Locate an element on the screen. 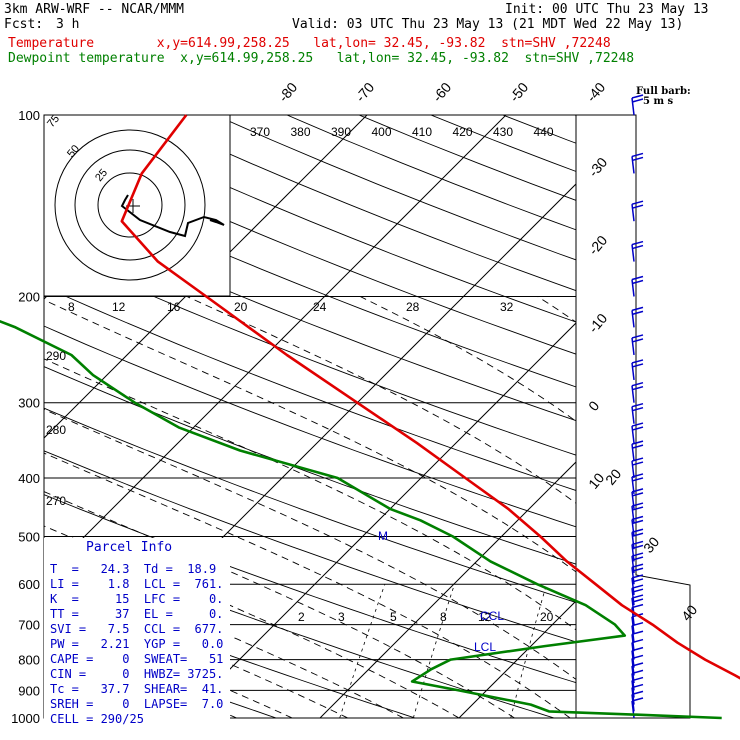 The width and height of the screenshot is (740, 740). forecast-label: Fcst: is located at coordinates (24, 24).